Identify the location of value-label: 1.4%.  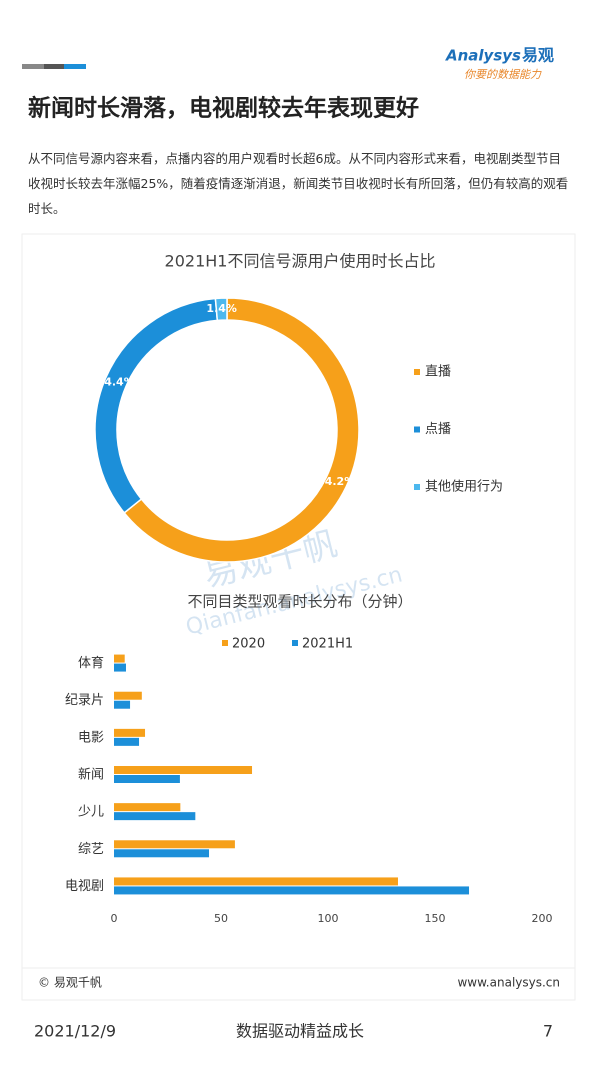
(221, 308).